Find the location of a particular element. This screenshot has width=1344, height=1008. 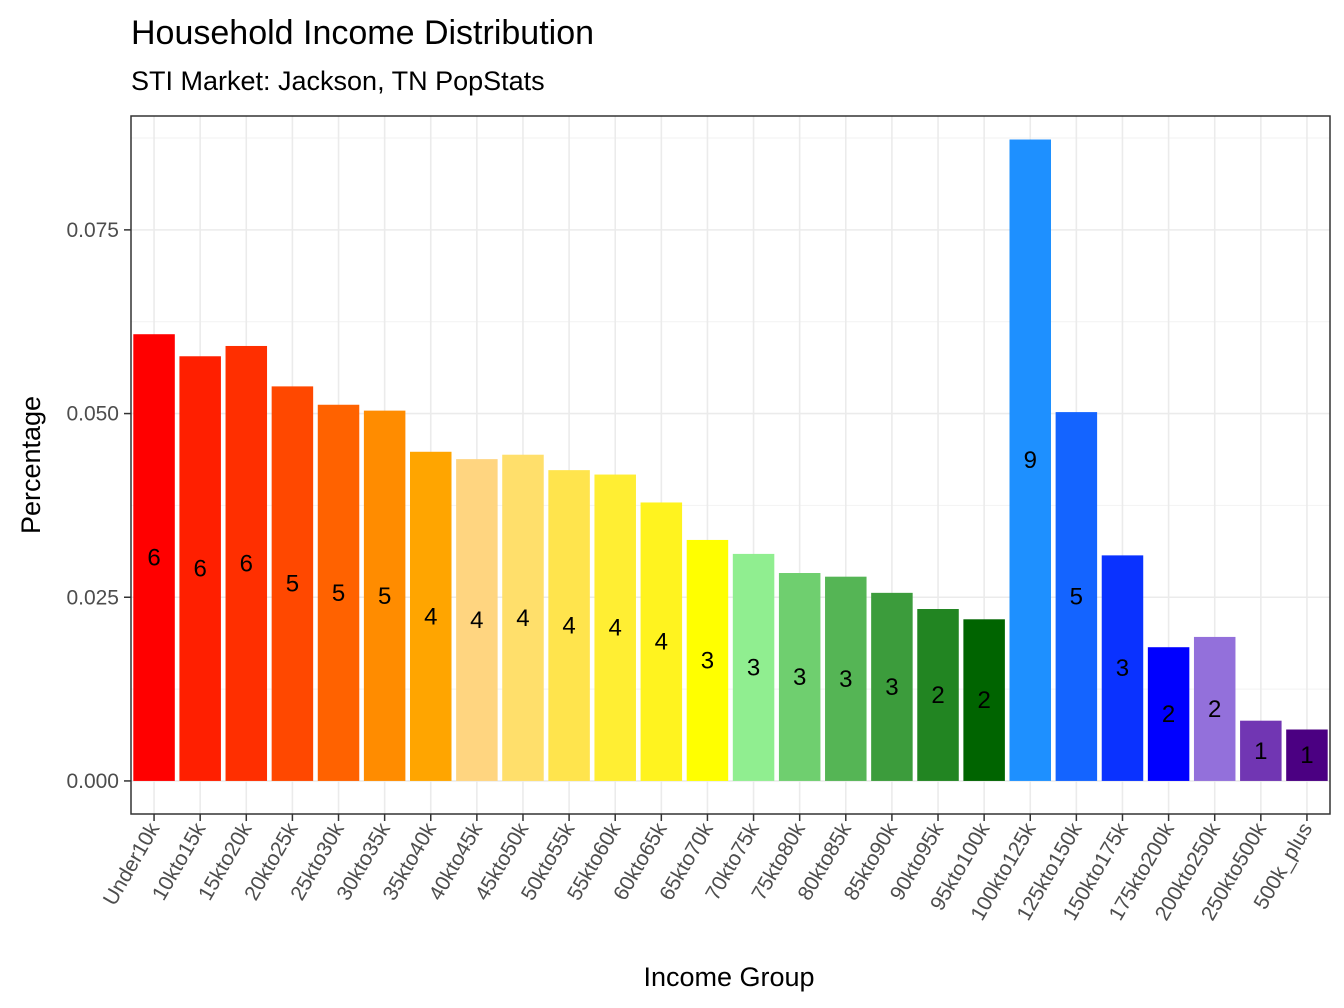

bar-50kto55k is located at coordinates (569, 625).